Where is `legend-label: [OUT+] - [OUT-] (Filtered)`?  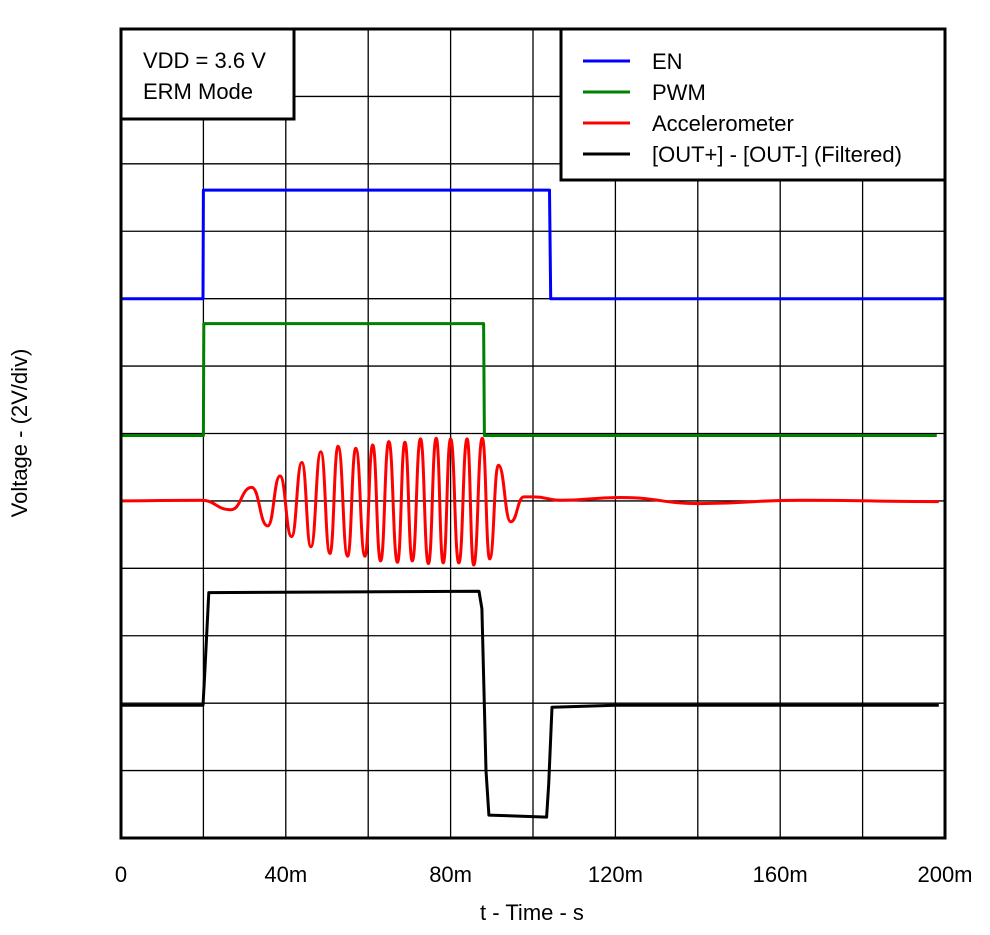 legend-label: [OUT+] - [OUT-] (Filtered) is located at coordinates (777, 154).